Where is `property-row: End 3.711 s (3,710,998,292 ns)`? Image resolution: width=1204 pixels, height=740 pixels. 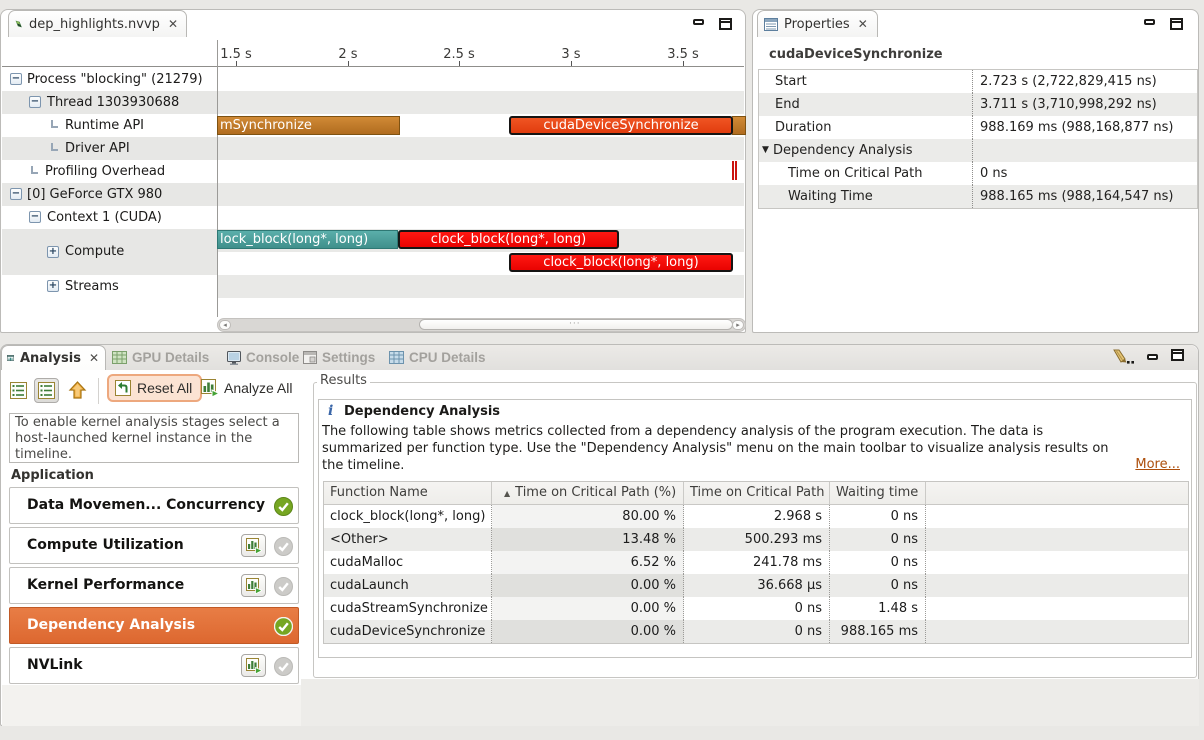
property-row: End 3.711 s (3,710,998,292 ns) is located at coordinates (978, 104).